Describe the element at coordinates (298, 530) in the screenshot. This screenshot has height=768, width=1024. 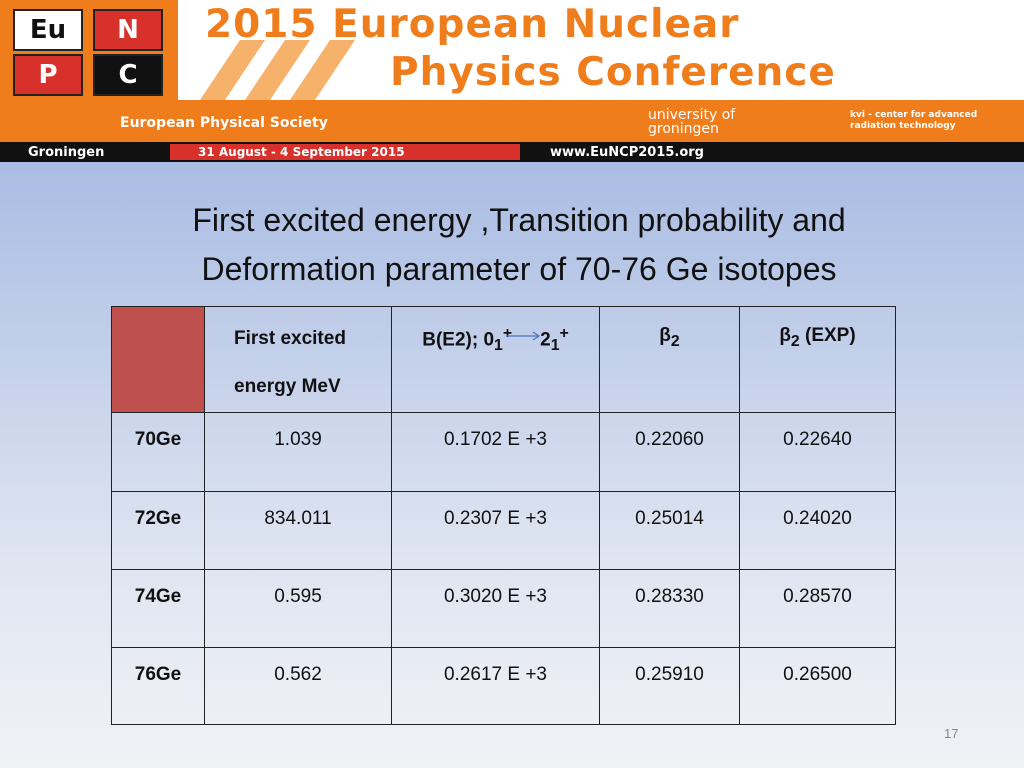
I see `value-cell: 834.011` at that location.